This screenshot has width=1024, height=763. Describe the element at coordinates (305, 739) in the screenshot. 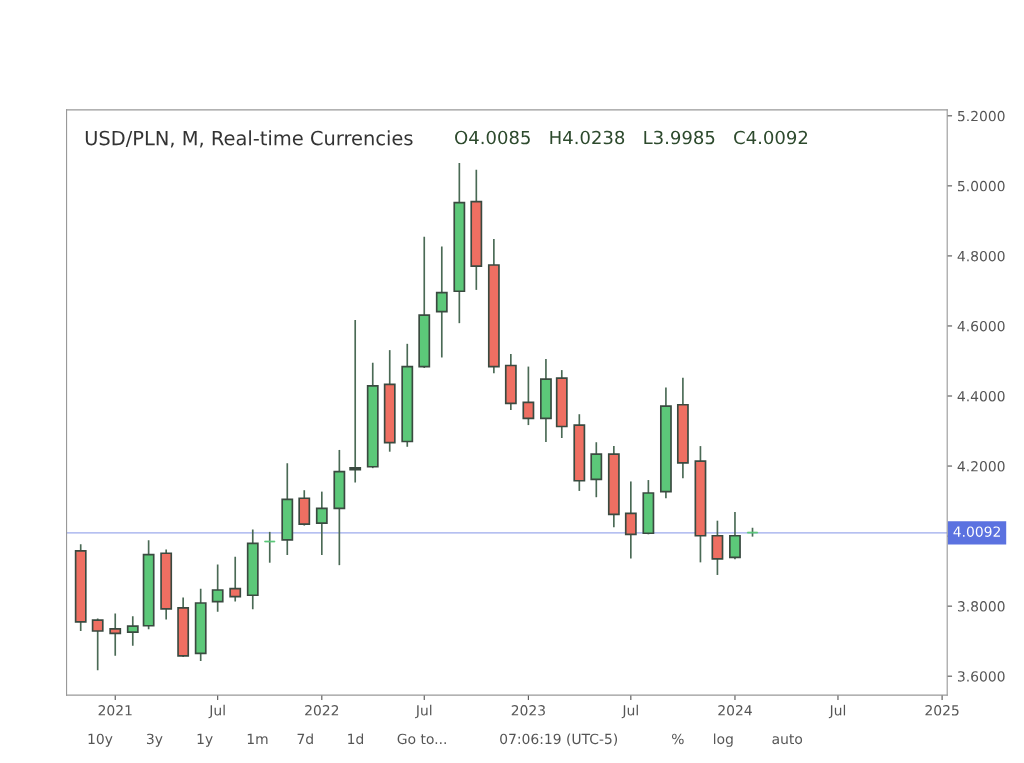

I see `text: 7d` at that location.